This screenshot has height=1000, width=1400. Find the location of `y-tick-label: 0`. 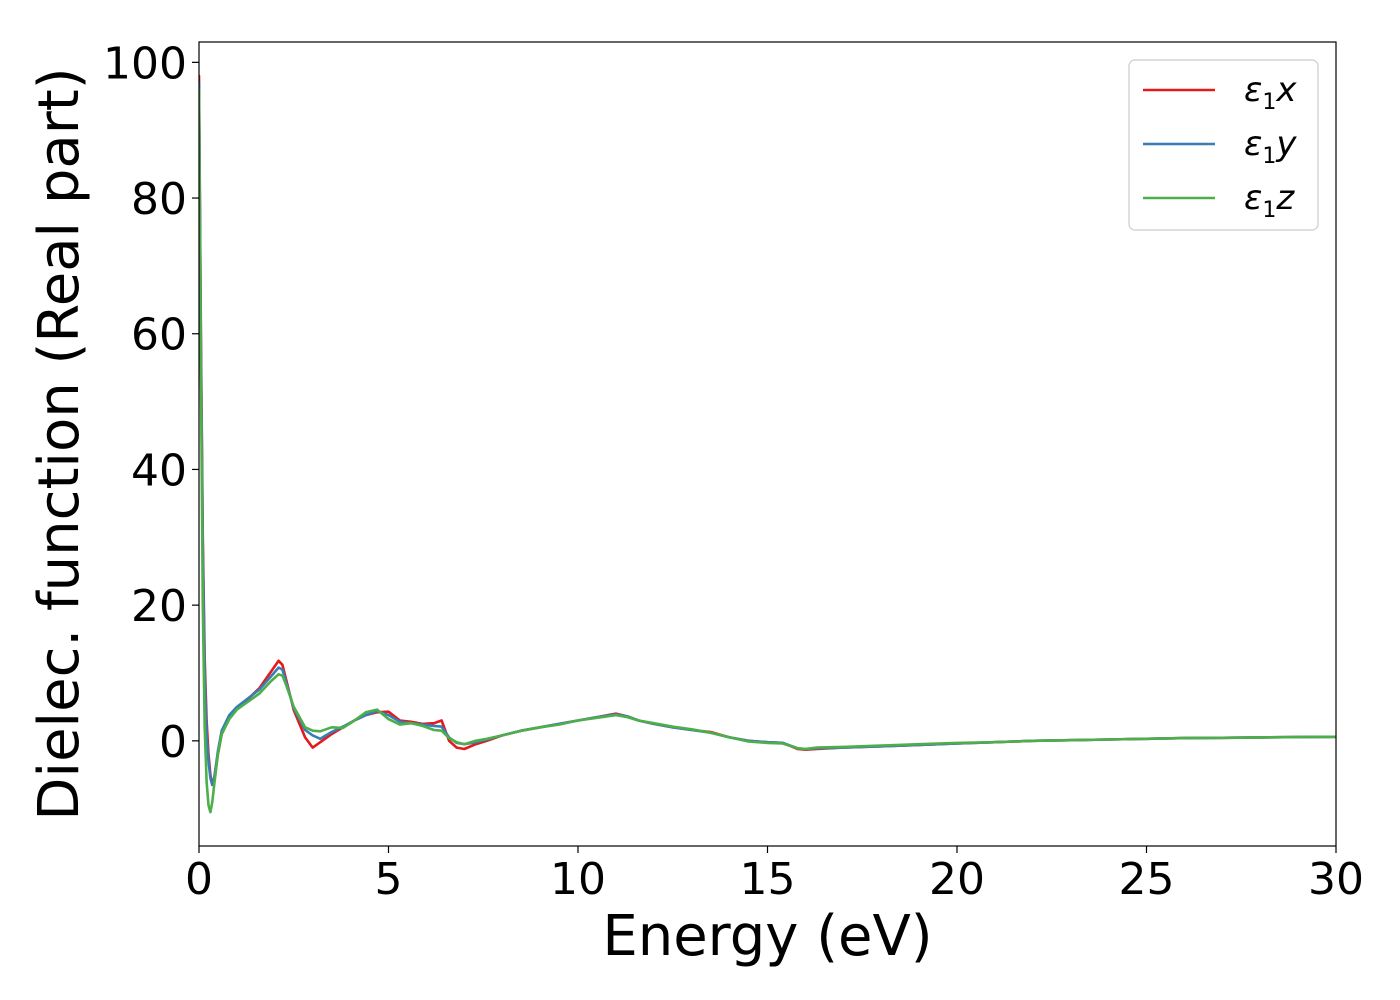

y-tick-label: 0 is located at coordinates (173, 742).